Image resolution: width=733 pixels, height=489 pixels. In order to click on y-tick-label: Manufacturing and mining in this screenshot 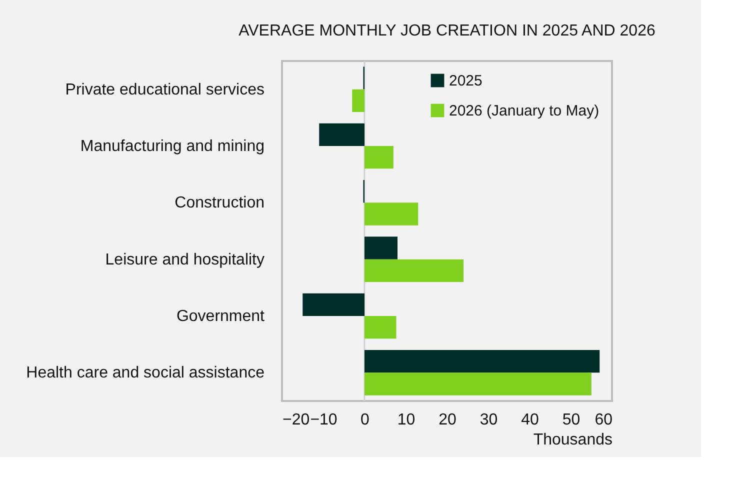, I will do `click(172, 146)`.